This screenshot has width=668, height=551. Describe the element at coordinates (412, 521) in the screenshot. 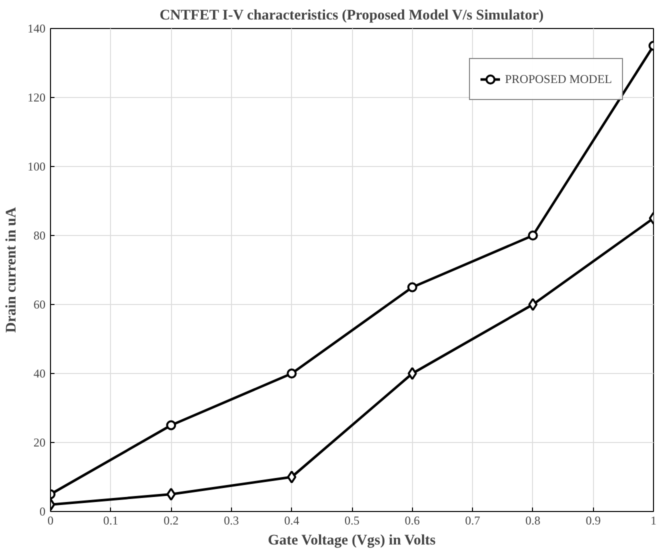

I see `x-tick-label: 0.6` at that location.